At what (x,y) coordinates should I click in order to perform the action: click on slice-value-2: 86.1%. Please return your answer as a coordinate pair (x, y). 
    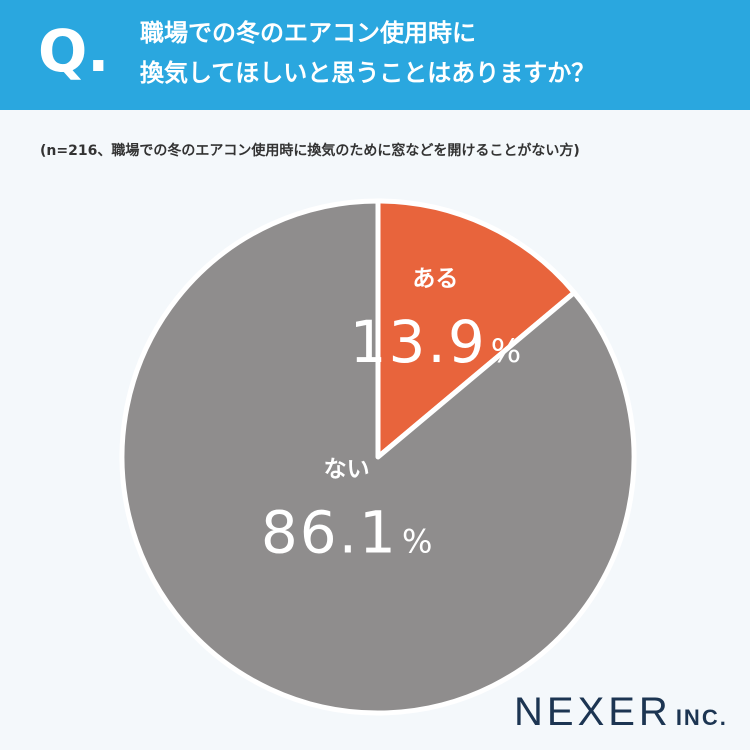
    Looking at the image, I should click on (347, 532).